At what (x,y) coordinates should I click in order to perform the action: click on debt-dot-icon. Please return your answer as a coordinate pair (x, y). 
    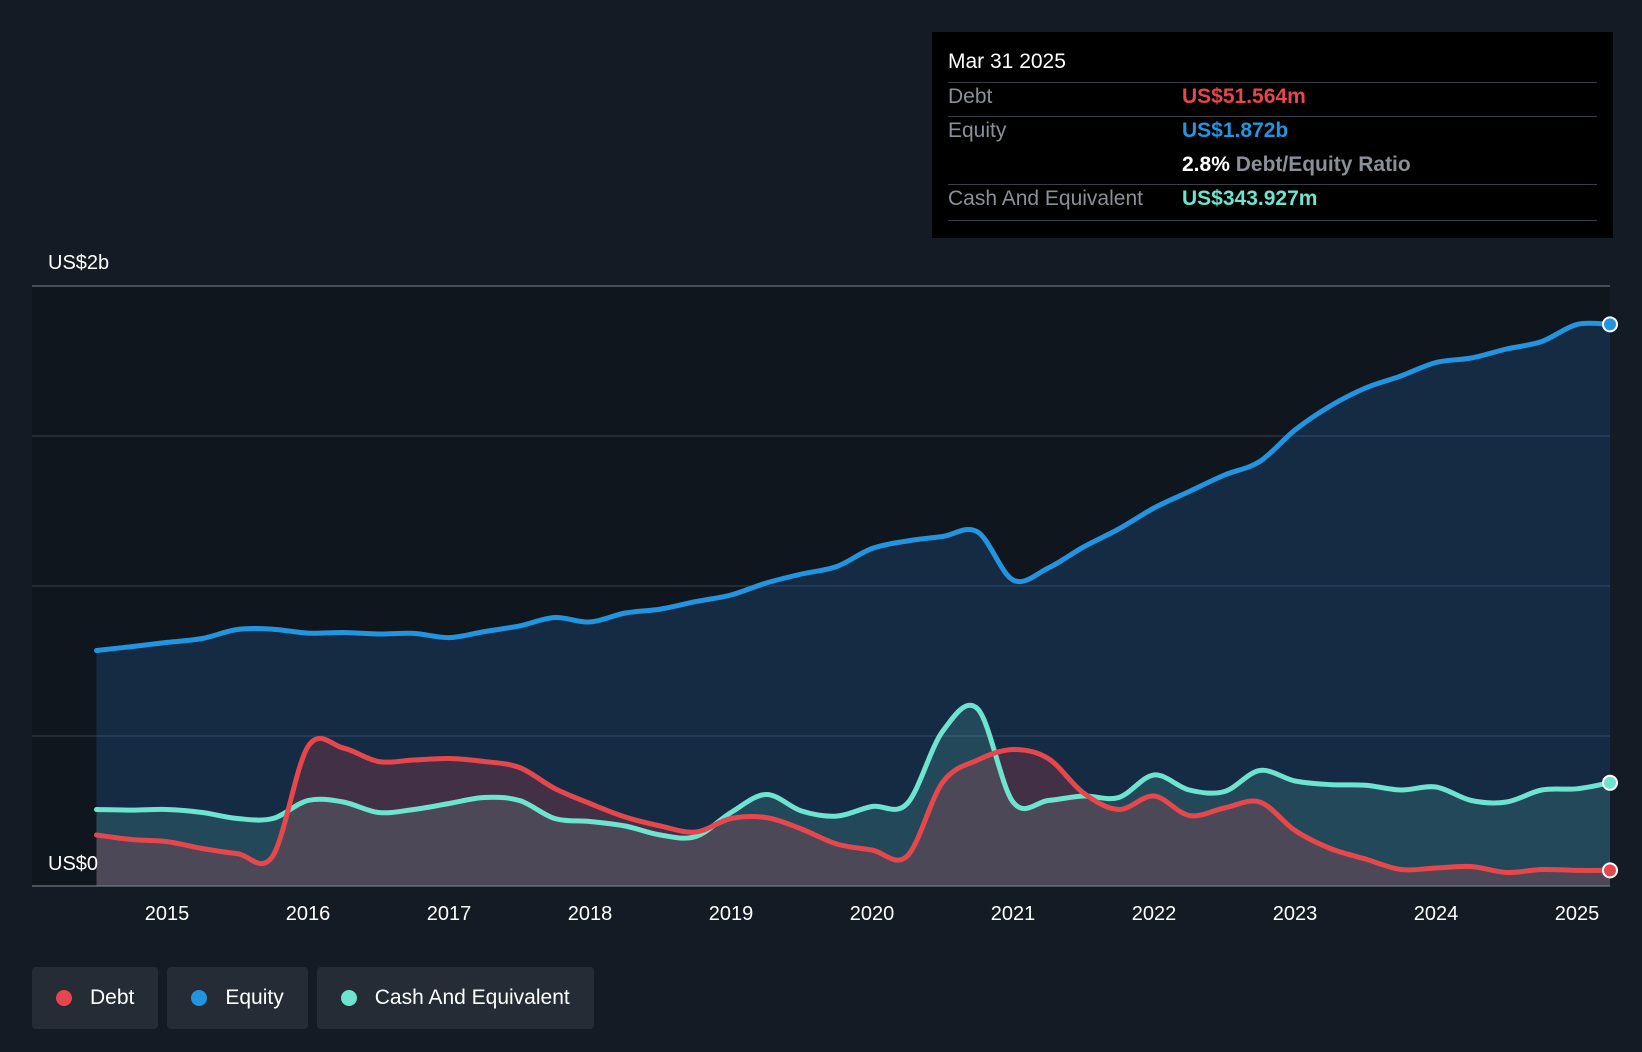
    Looking at the image, I should click on (64, 998).